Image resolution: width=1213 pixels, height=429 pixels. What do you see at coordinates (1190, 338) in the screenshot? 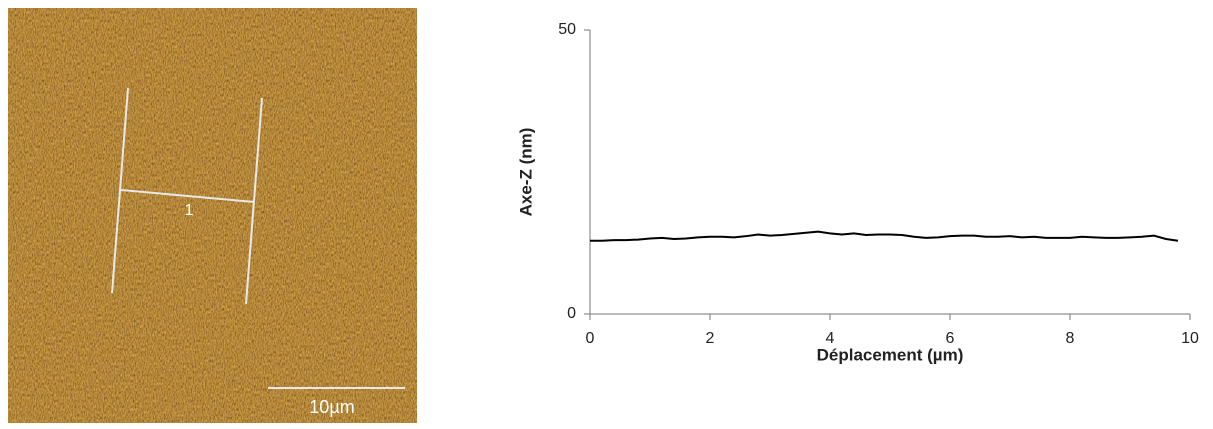
I see `x-tick-label: 10` at bounding box center [1190, 338].